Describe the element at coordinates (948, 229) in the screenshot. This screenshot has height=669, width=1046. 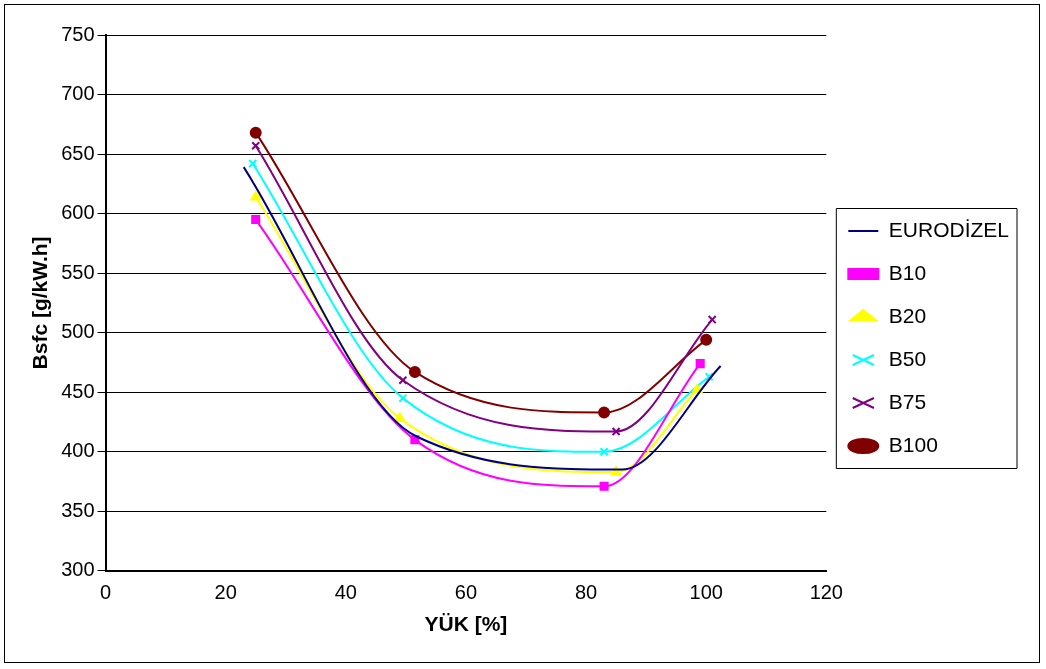
I see `legend-label: EURODİZEL` at that location.